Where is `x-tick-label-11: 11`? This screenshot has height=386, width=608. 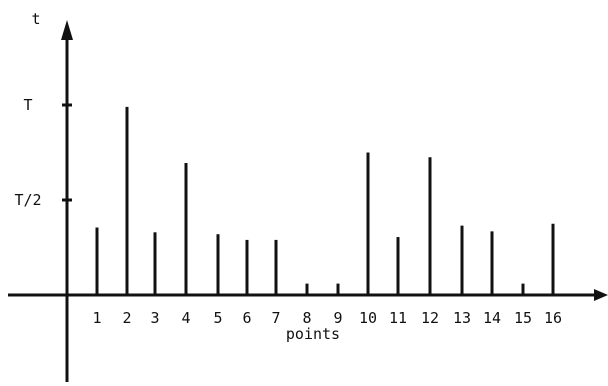 x-tick-label-11: 11 is located at coordinates (398, 318).